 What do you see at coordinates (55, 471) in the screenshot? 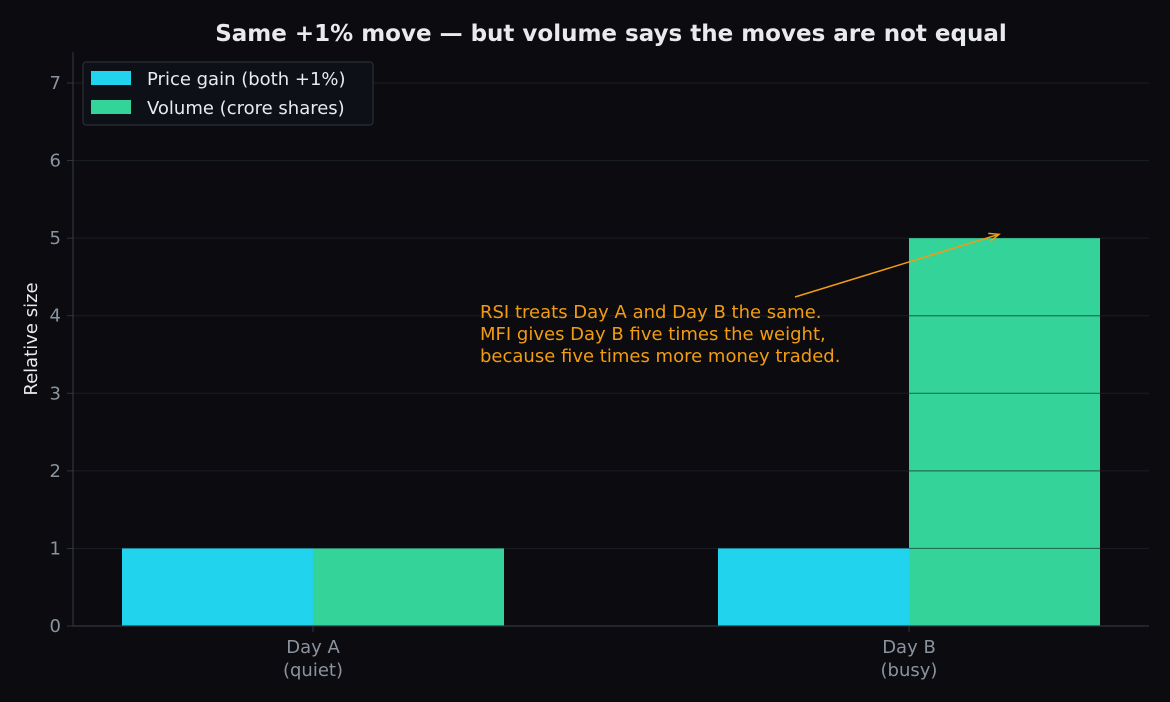
I see `y-tick-label: 2` at bounding box center [55, 471].